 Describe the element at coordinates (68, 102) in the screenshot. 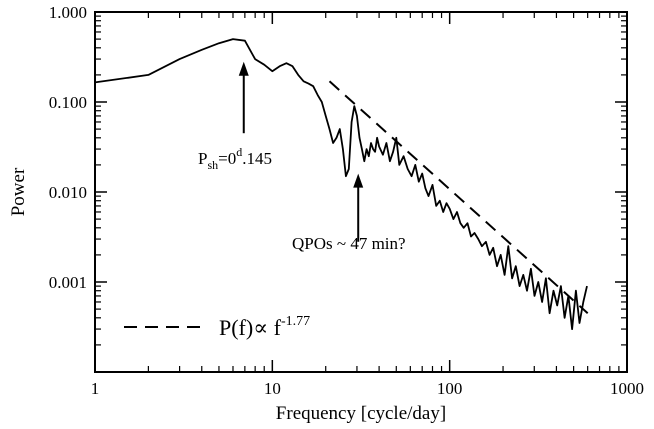

I see `y-tick-label: 0.100` at that location.